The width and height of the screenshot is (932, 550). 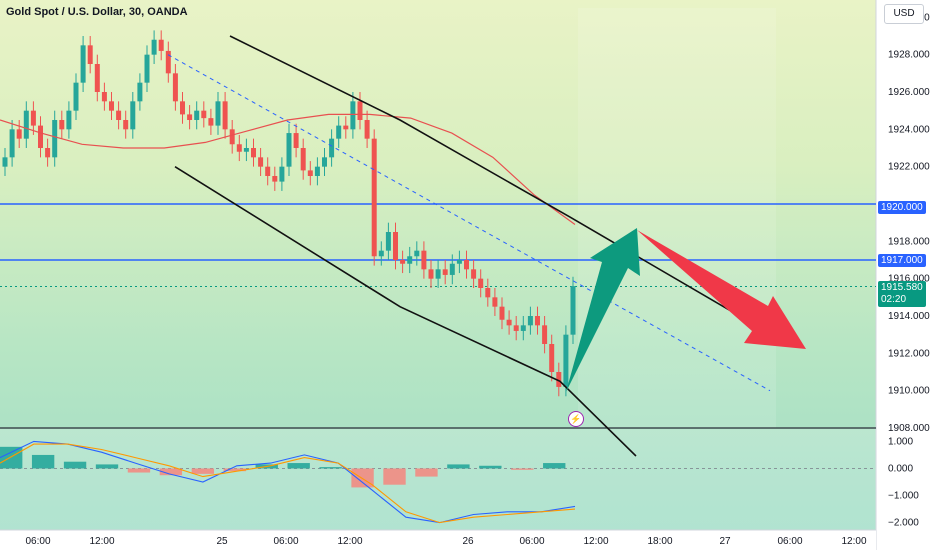 I want to click on y-tick-label: 1910.000, so click(x=909, y=391).